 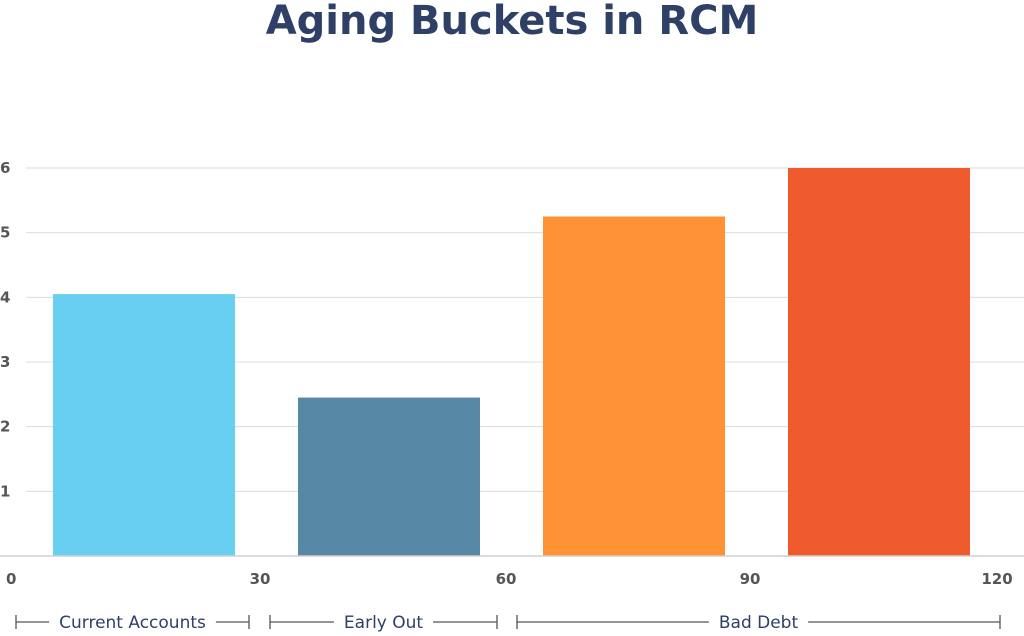 I want to click on bucket-label: Bad Debt, so click(x=759, y=623).